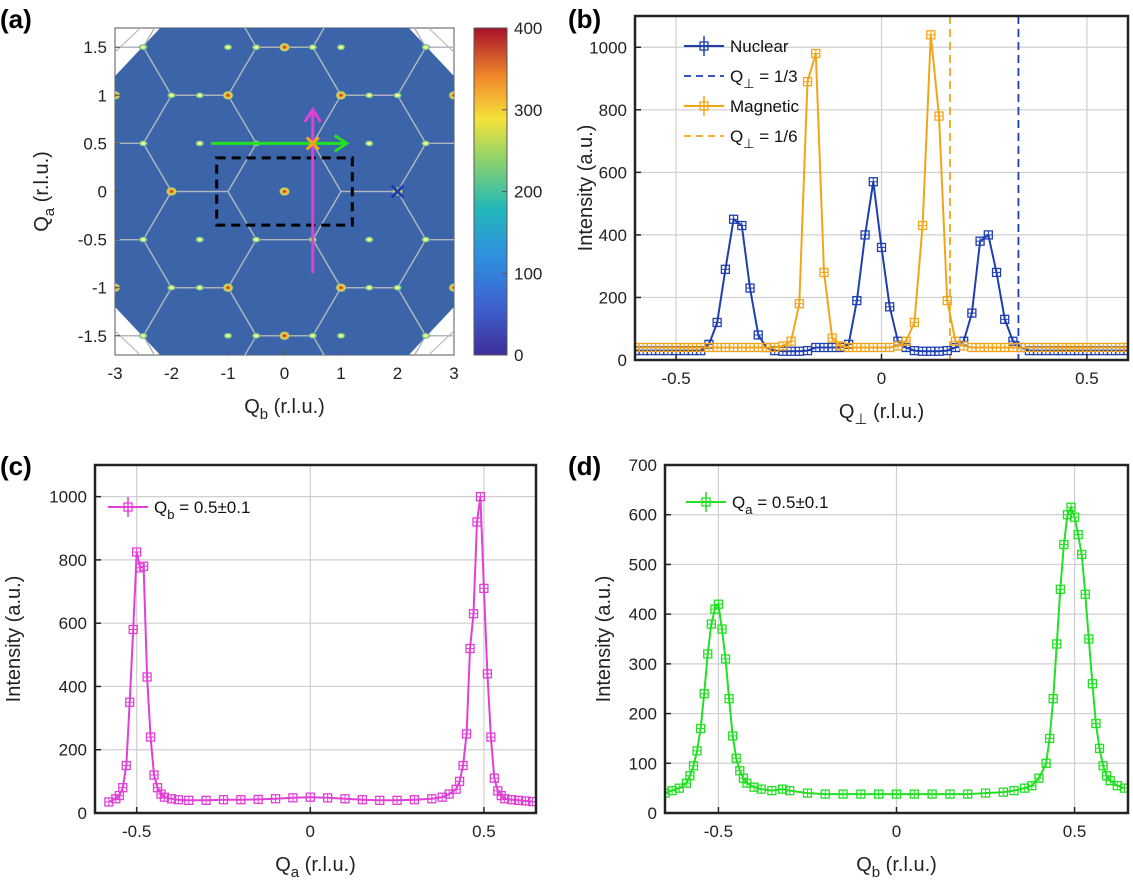  Describe the element at coordinates (320, 649) in the screenshot. I see `series-group` at that location.